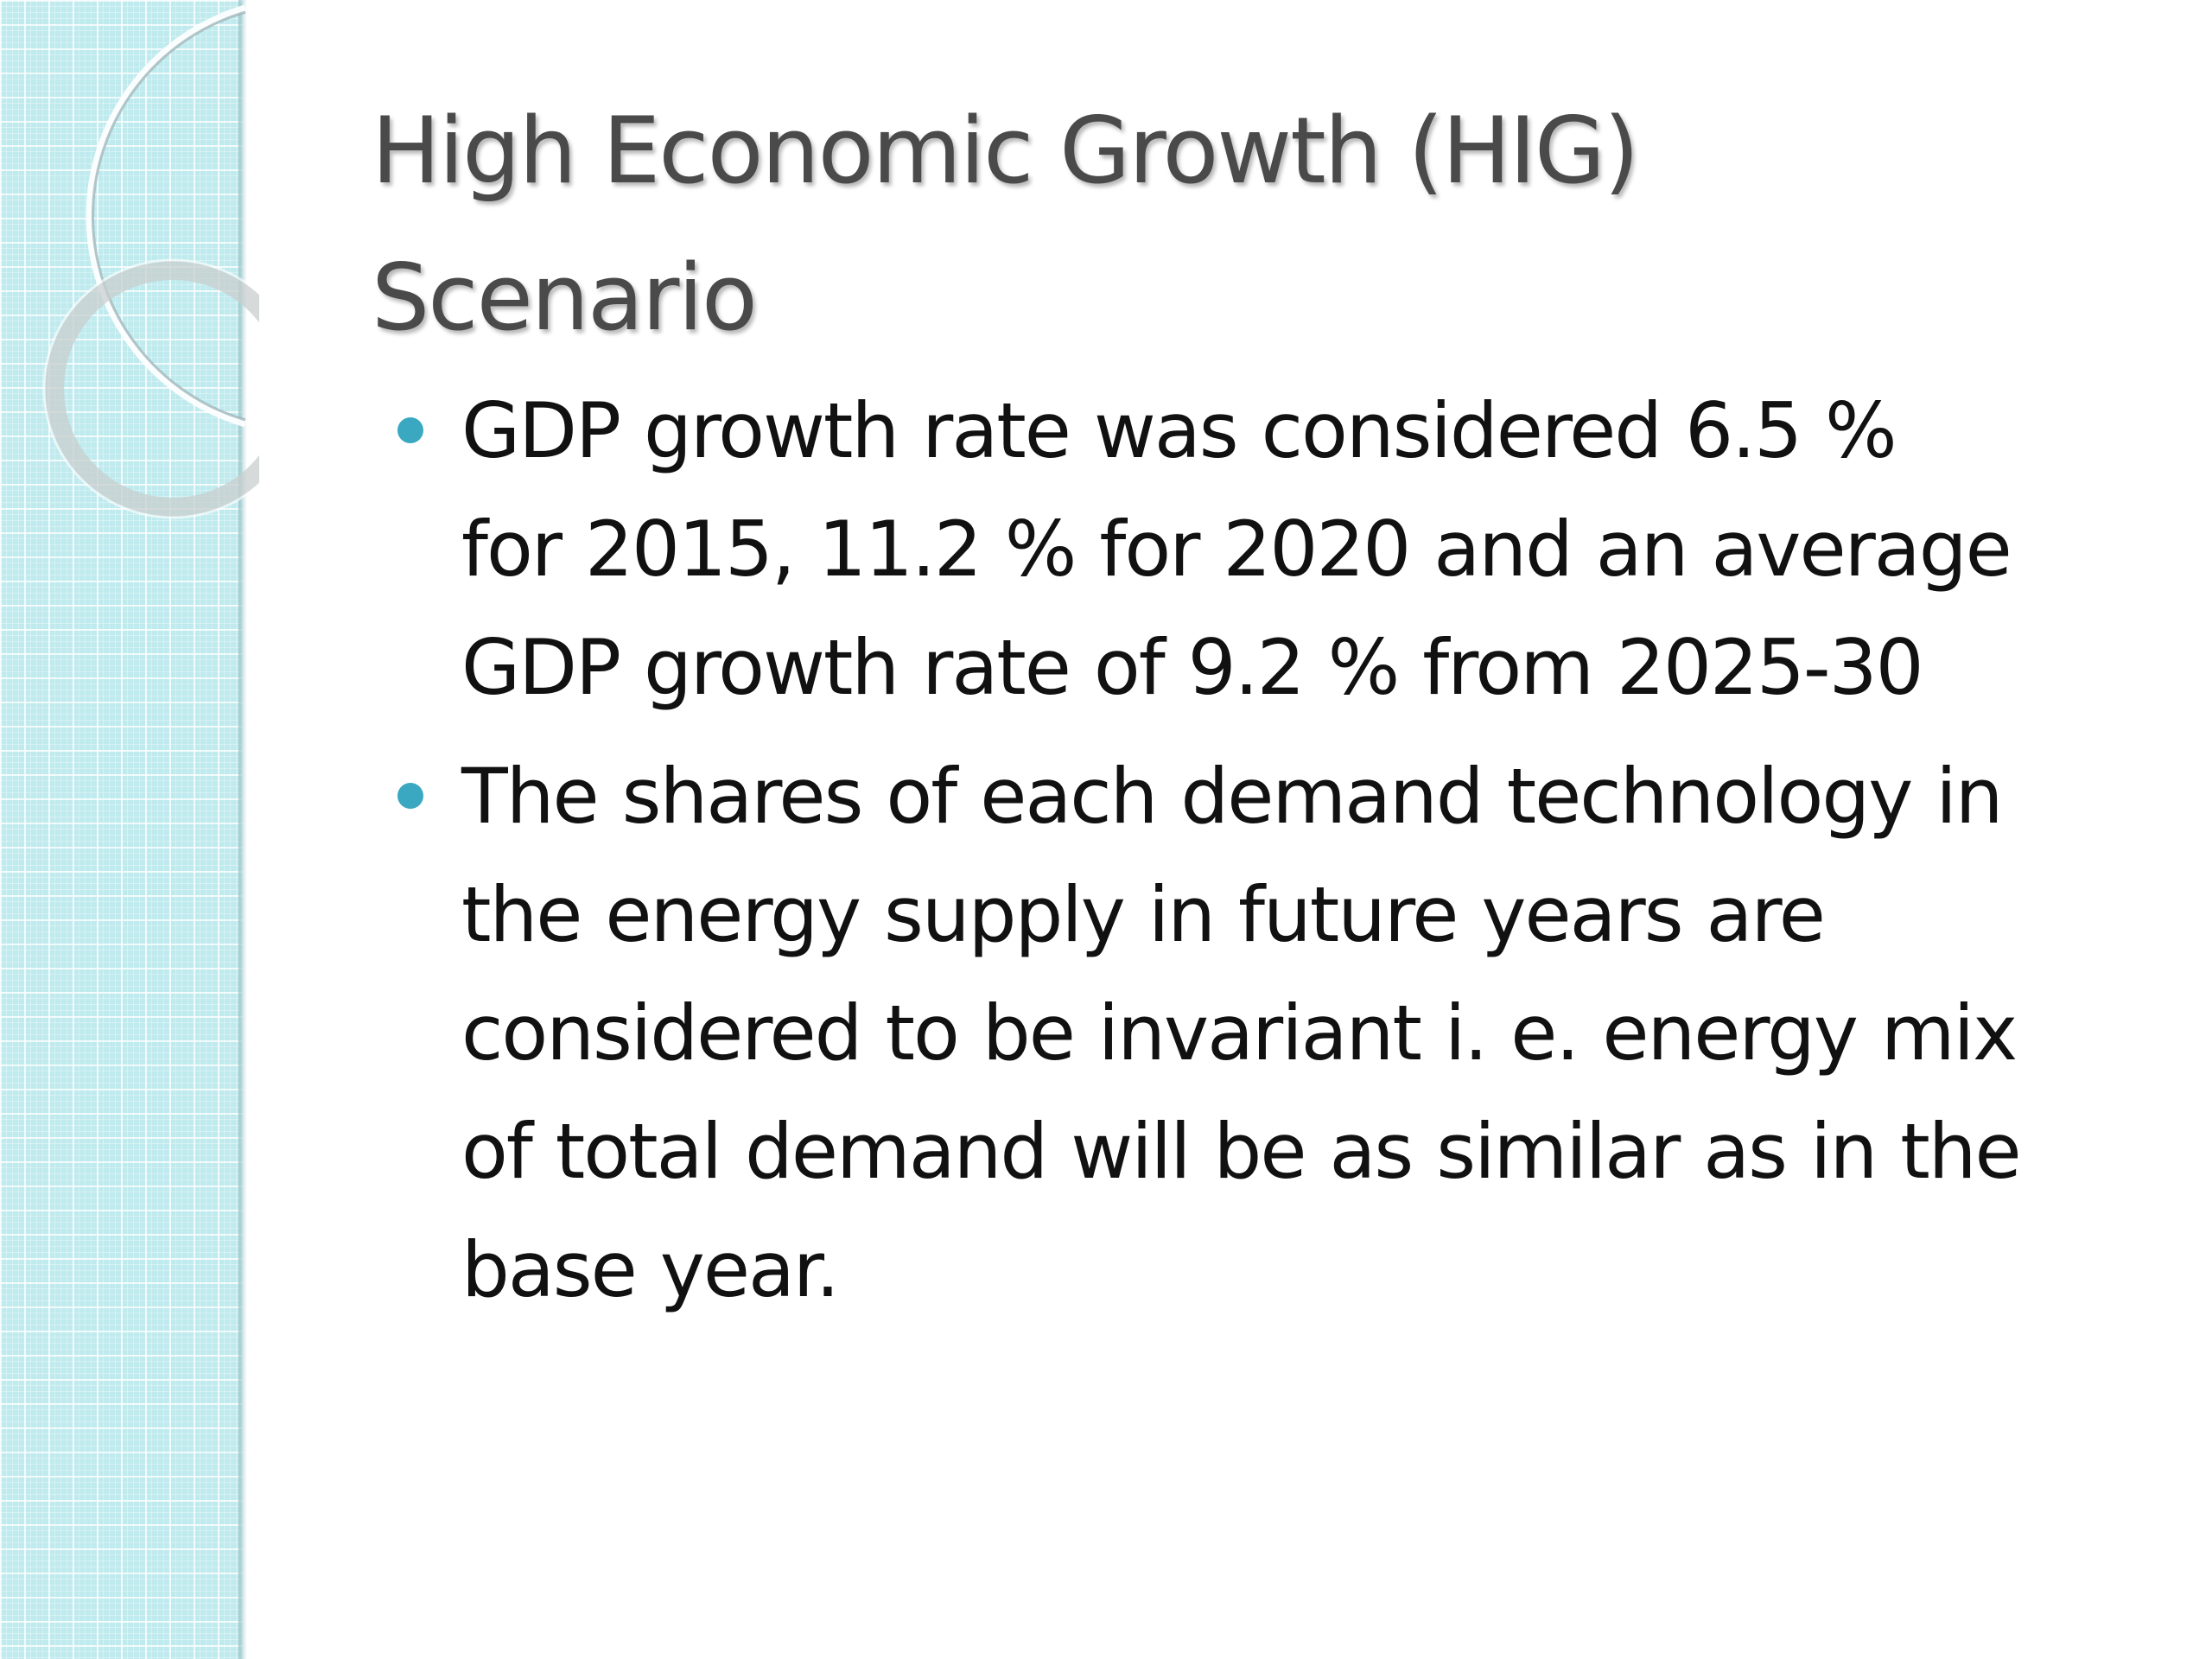  What do you see at coordinates (565, 298) in the screenshot?
I see `slide-title-line: Scenario` at bounding box center [565, 298].